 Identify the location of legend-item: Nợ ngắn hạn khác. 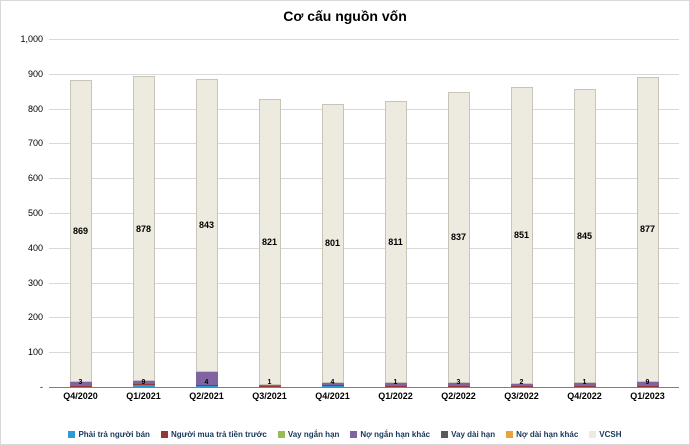
(390, 434).